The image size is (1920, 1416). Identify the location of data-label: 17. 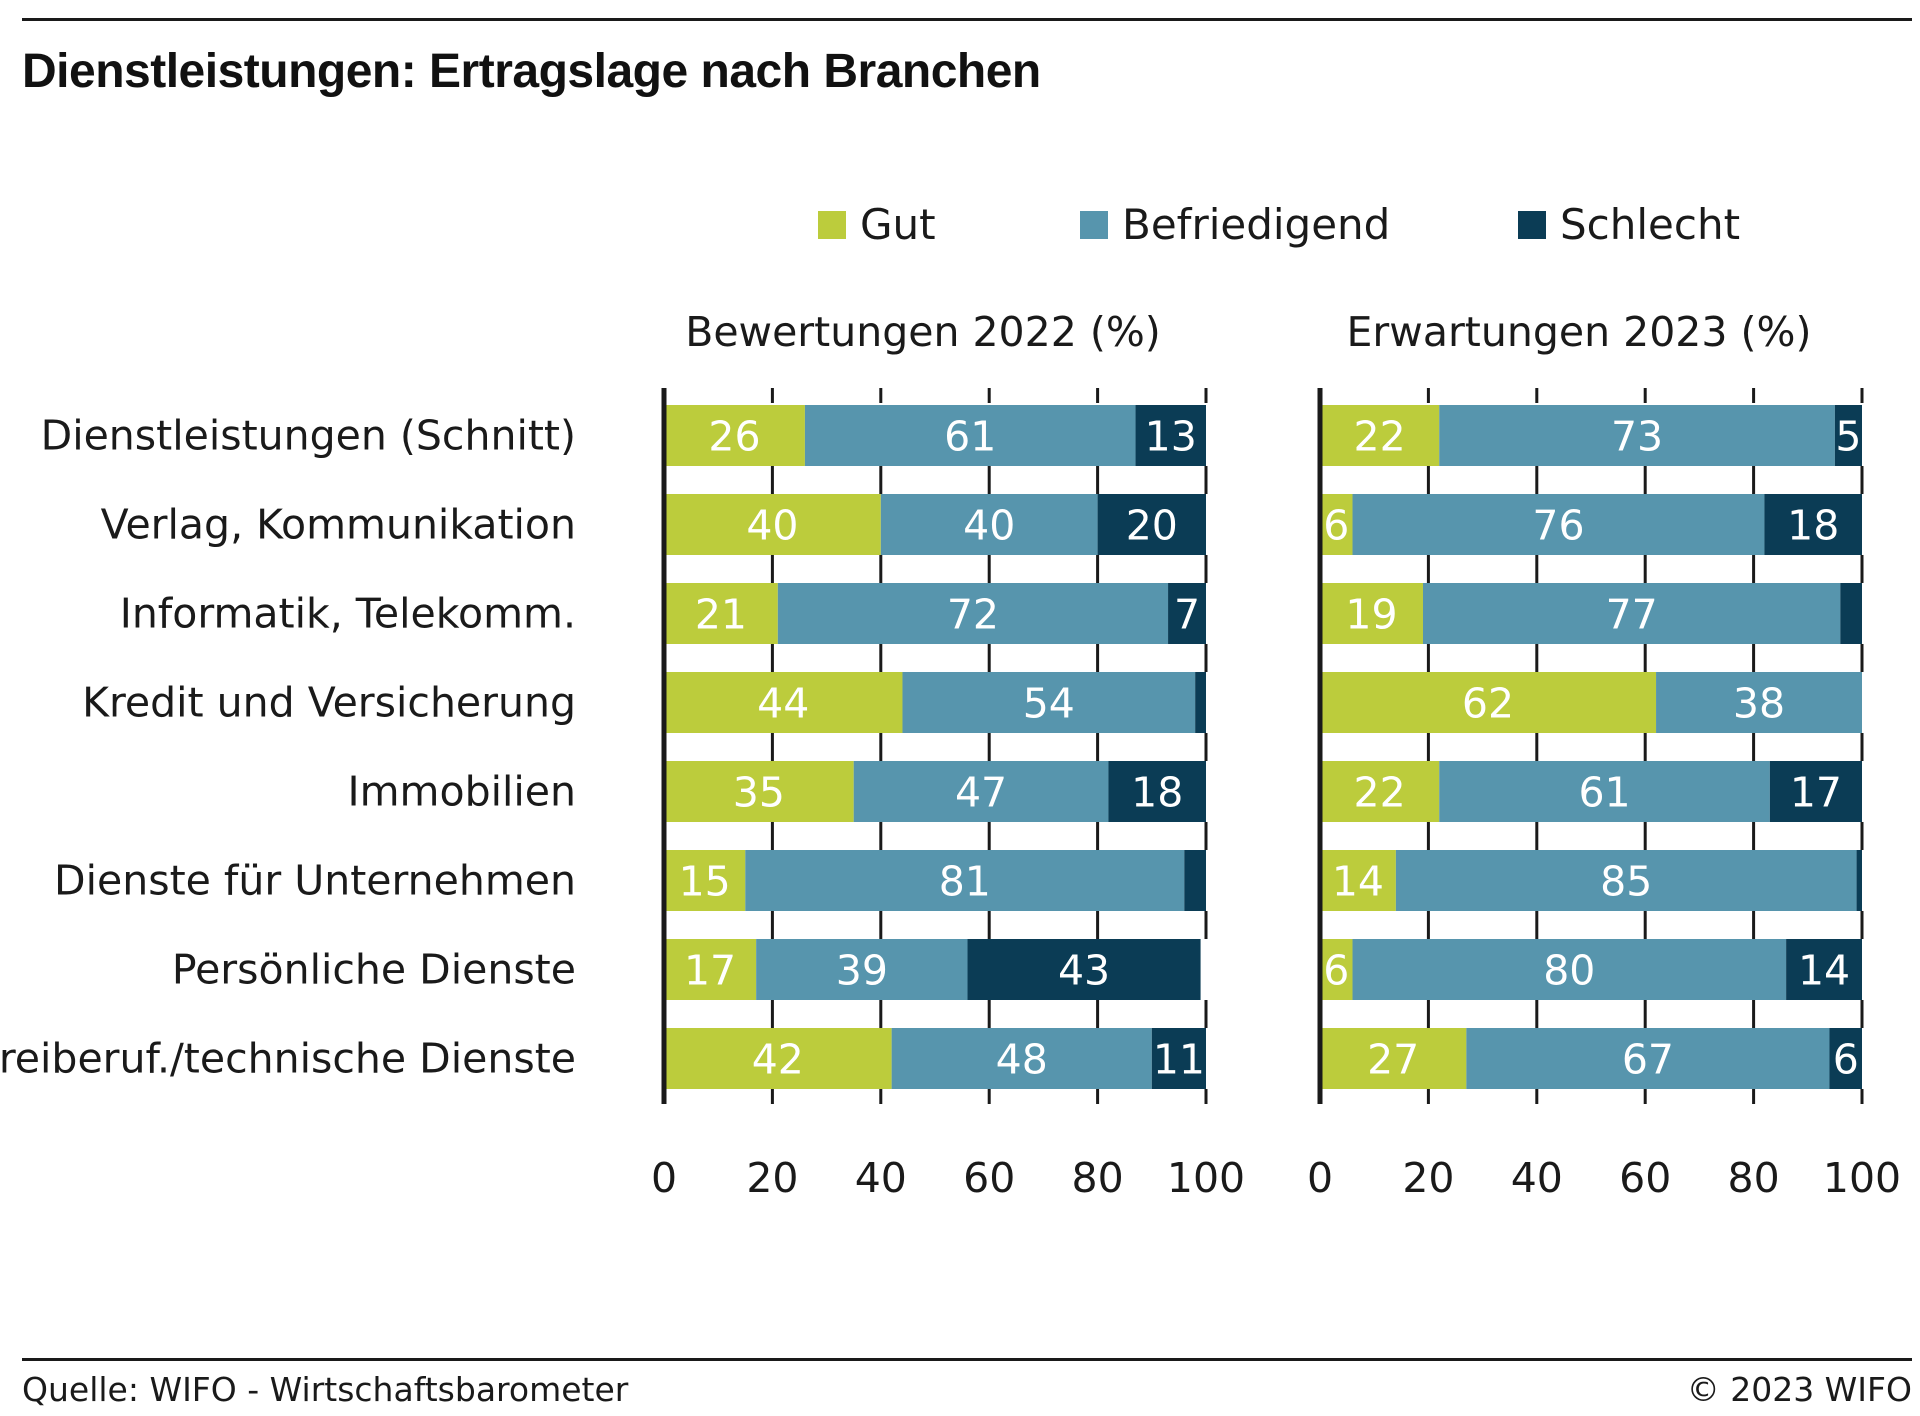
(1816, 793).